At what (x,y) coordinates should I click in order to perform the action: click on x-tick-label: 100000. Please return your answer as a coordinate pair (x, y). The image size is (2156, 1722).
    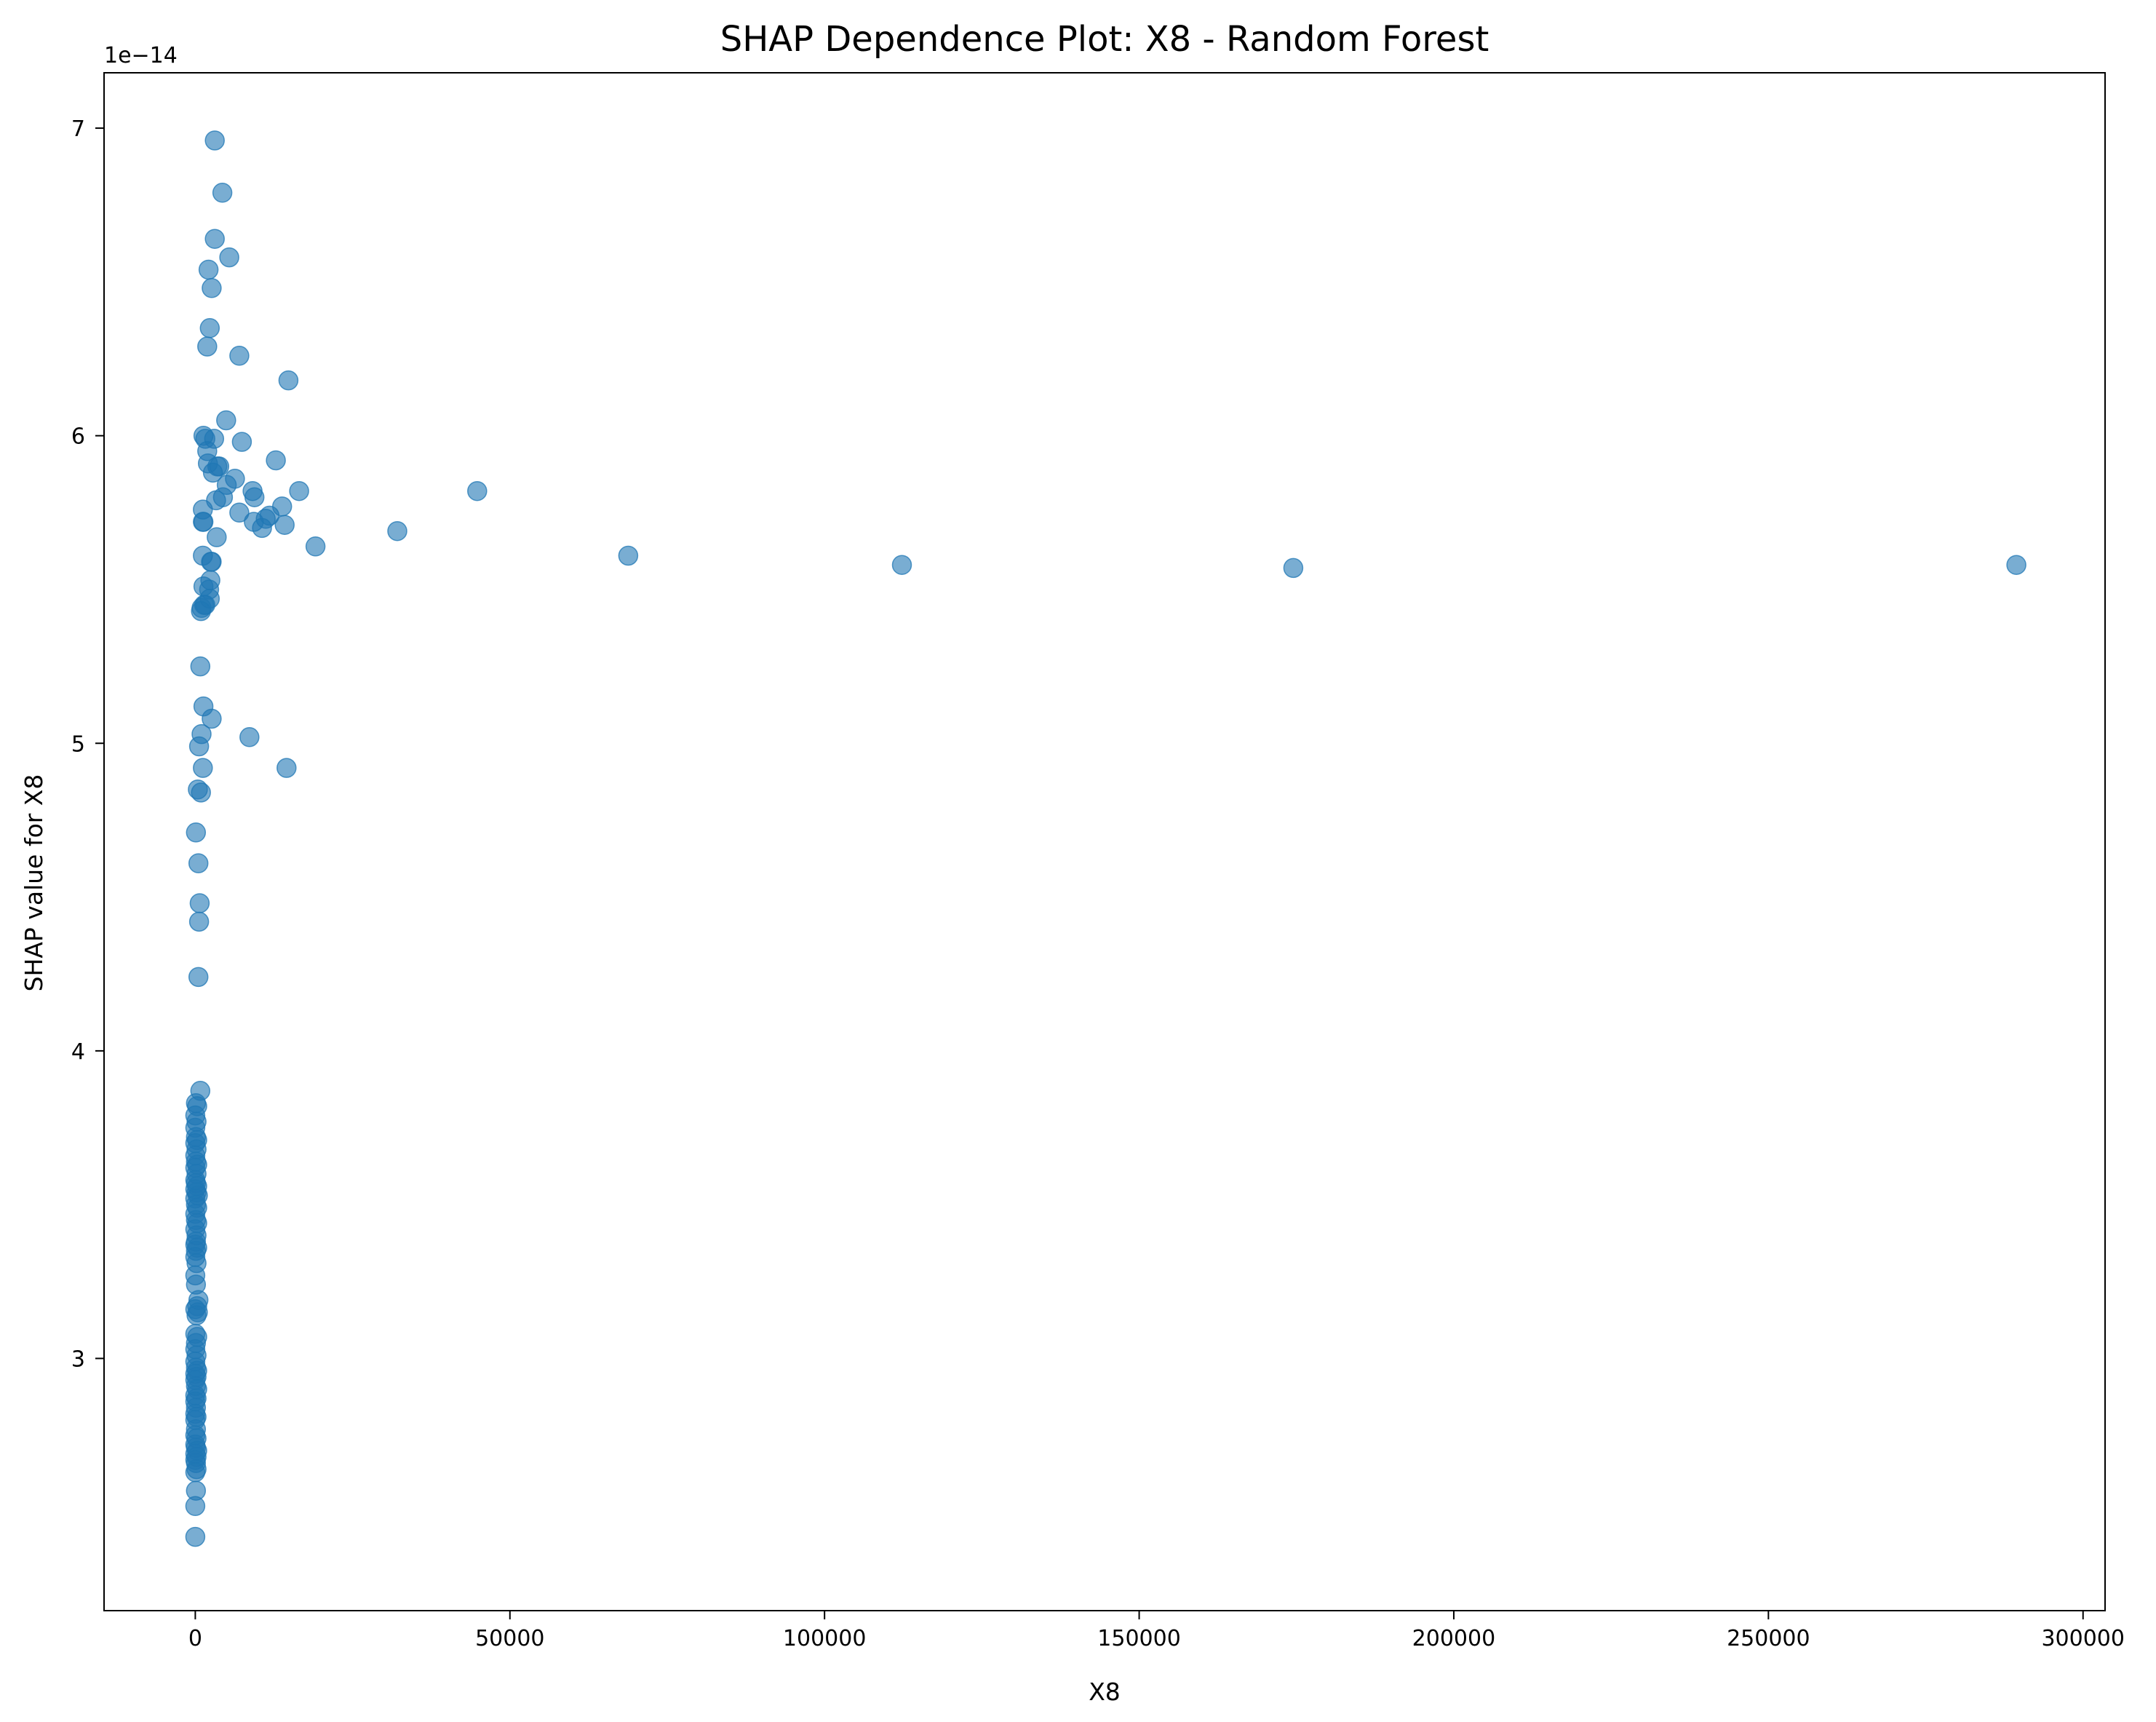
    Looking at the image, I should click on (825, 1639).